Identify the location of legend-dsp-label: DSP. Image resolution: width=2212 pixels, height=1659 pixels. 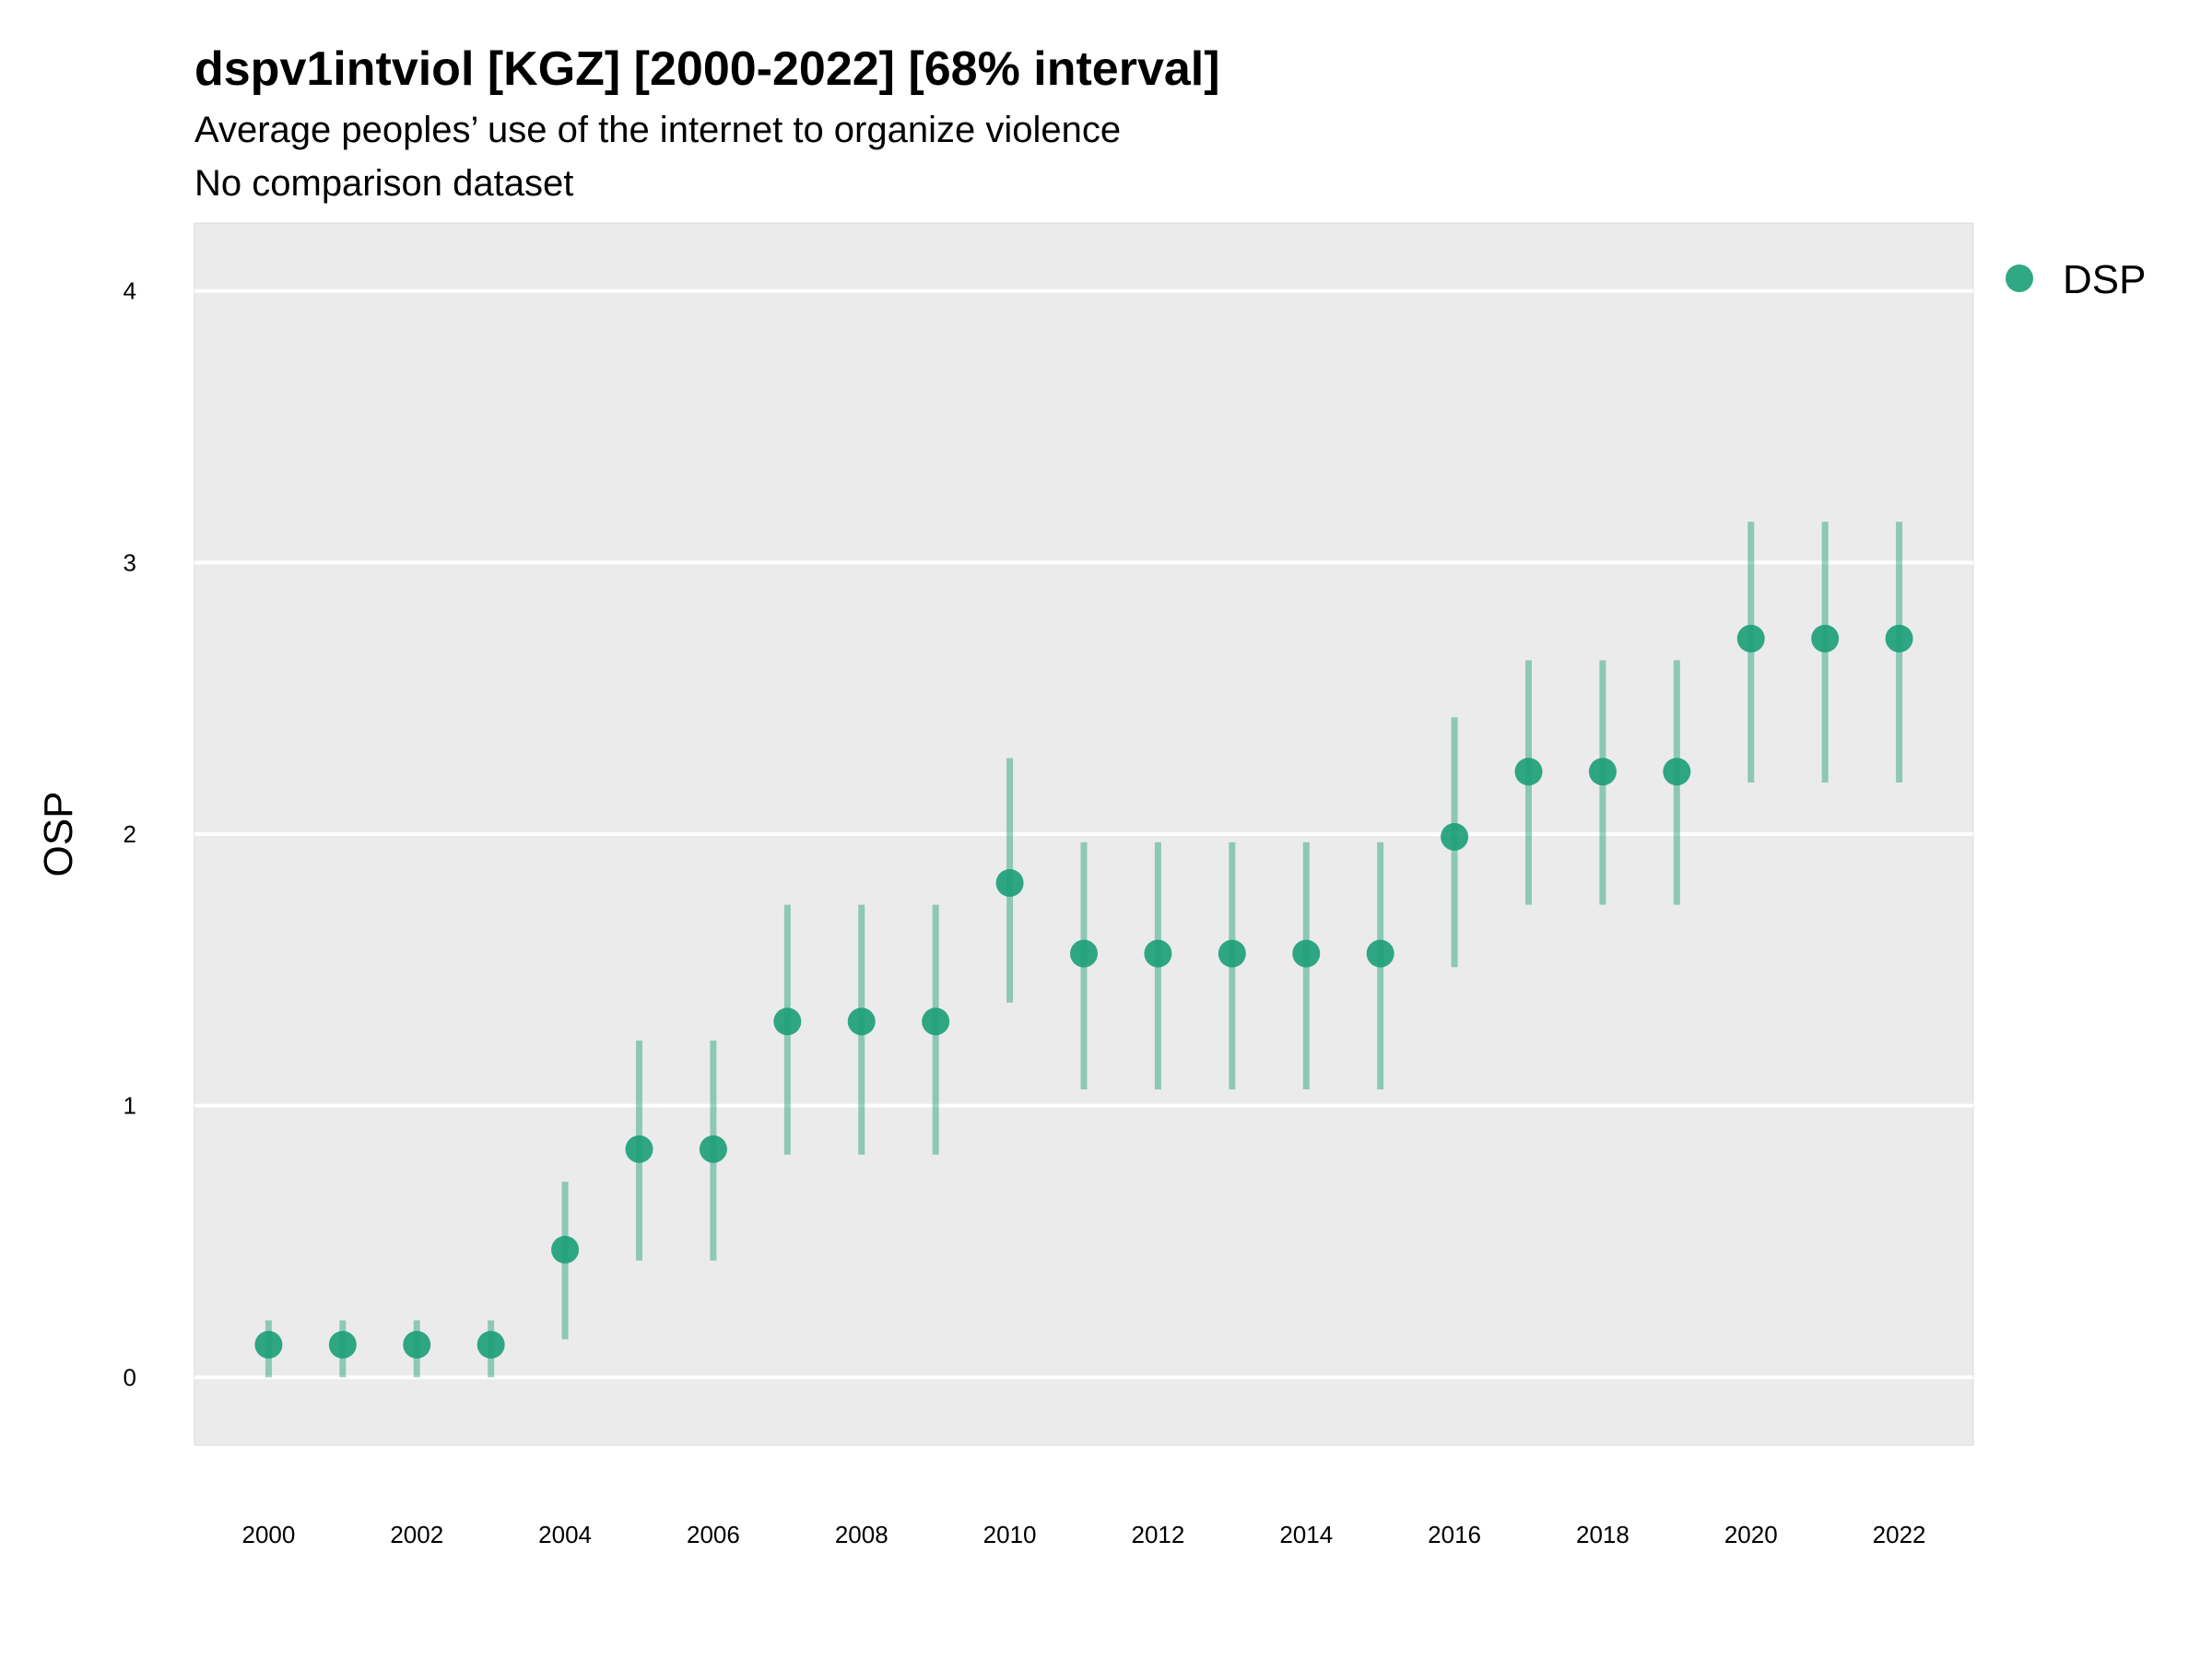
(2104, 279).